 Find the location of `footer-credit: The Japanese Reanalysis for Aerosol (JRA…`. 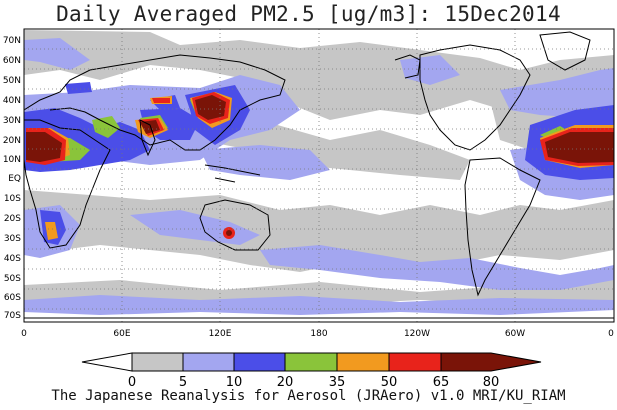

footer-credit: The Japanese Reanalysis for Aerosol (JRA… is located at coordinates (308, 396).